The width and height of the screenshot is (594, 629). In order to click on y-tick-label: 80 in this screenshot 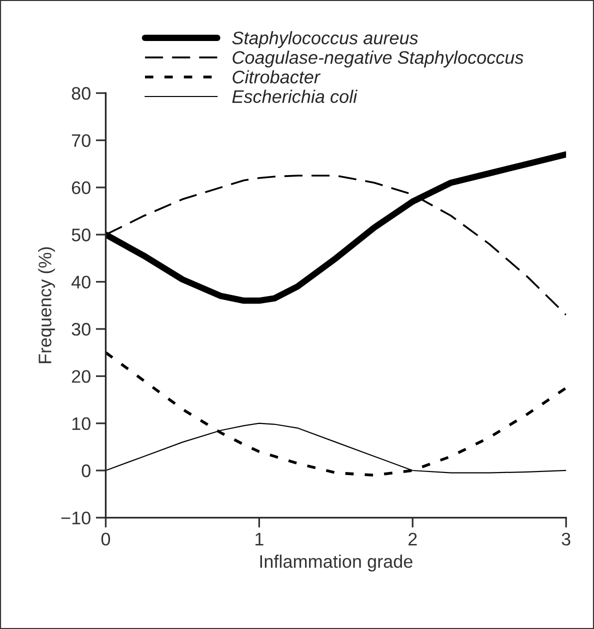, I will do `click(81, 93)`.